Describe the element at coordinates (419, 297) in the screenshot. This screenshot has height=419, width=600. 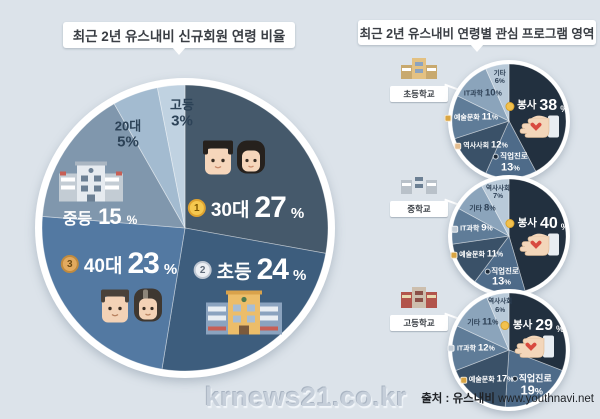
I see `high-school-icon` at that location.